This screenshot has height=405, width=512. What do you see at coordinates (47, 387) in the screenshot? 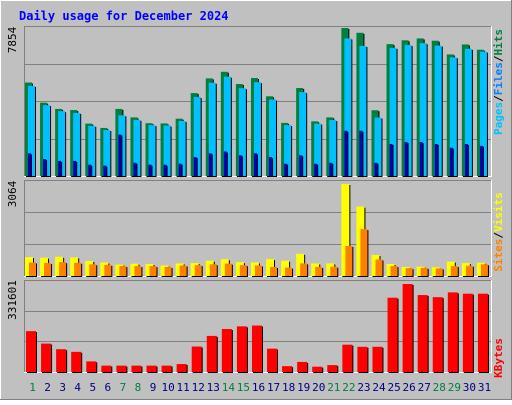
I see `x-label-day-2: 2` at bounding box center [47, 387].